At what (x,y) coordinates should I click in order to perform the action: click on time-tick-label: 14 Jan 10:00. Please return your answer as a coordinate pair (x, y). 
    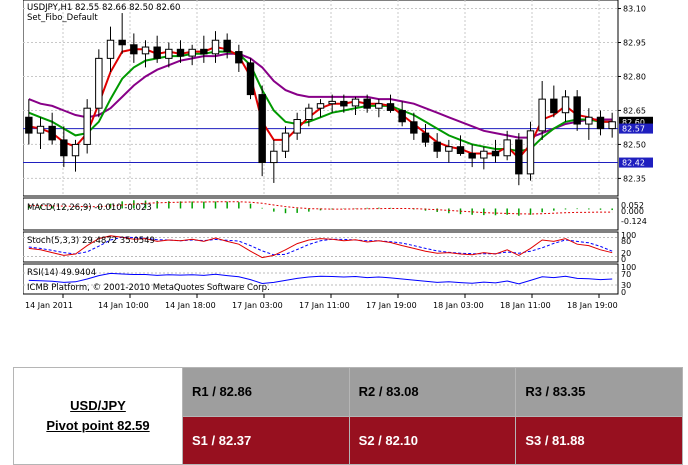
    Looking at the image, I should click on (123, 305).